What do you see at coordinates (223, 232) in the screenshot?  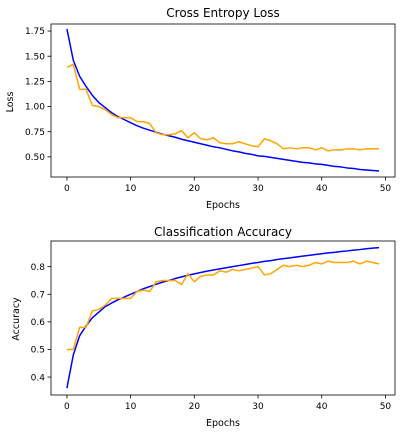 I see `accuracy-chart-title: Classification Accuracy` at bounding box center [223, 232].